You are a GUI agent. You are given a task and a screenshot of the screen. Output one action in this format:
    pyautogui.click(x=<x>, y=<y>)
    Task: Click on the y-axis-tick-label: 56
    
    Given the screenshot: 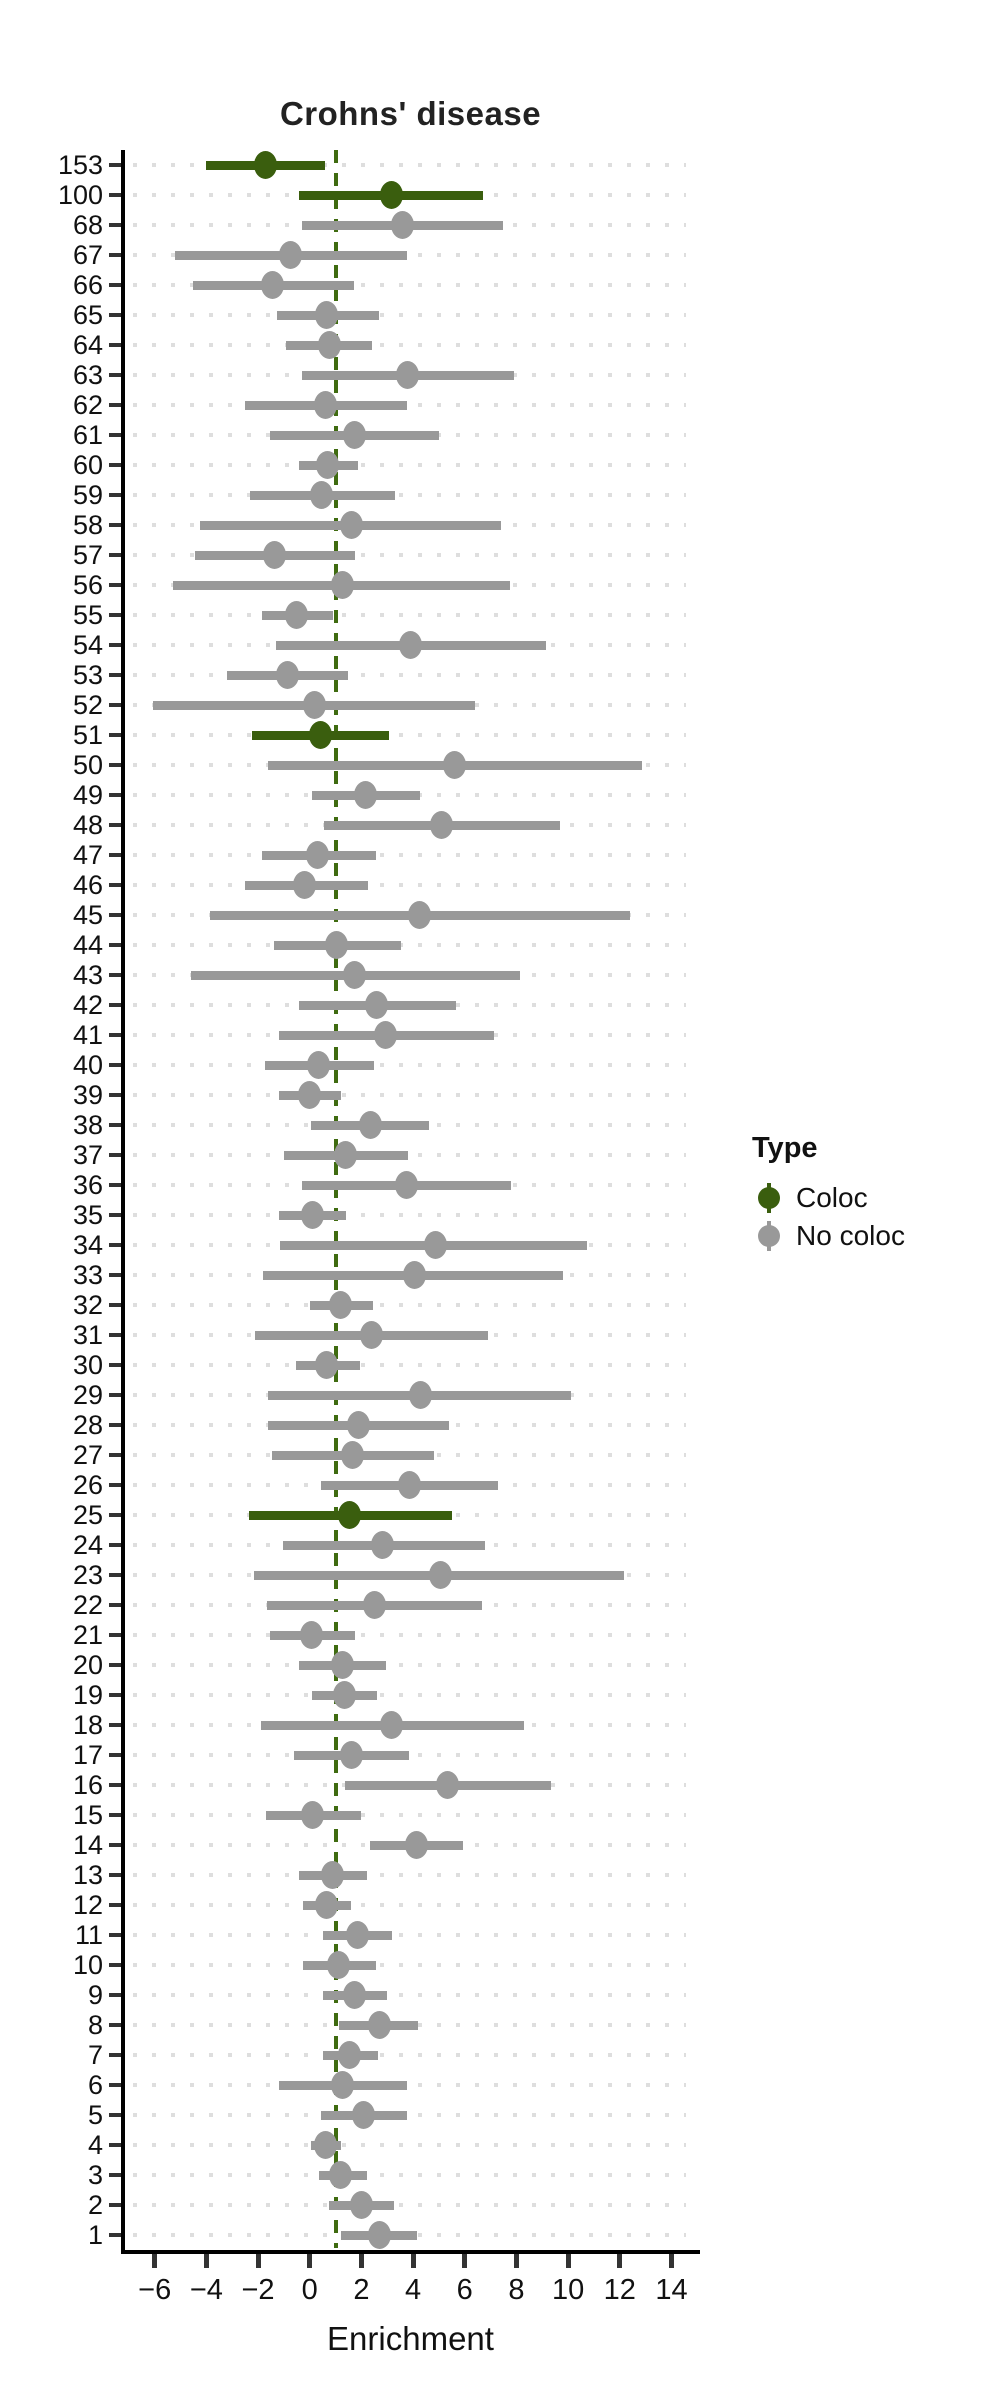 What is the action you would take?
    pyautogui.click(x=87, y=585)
    